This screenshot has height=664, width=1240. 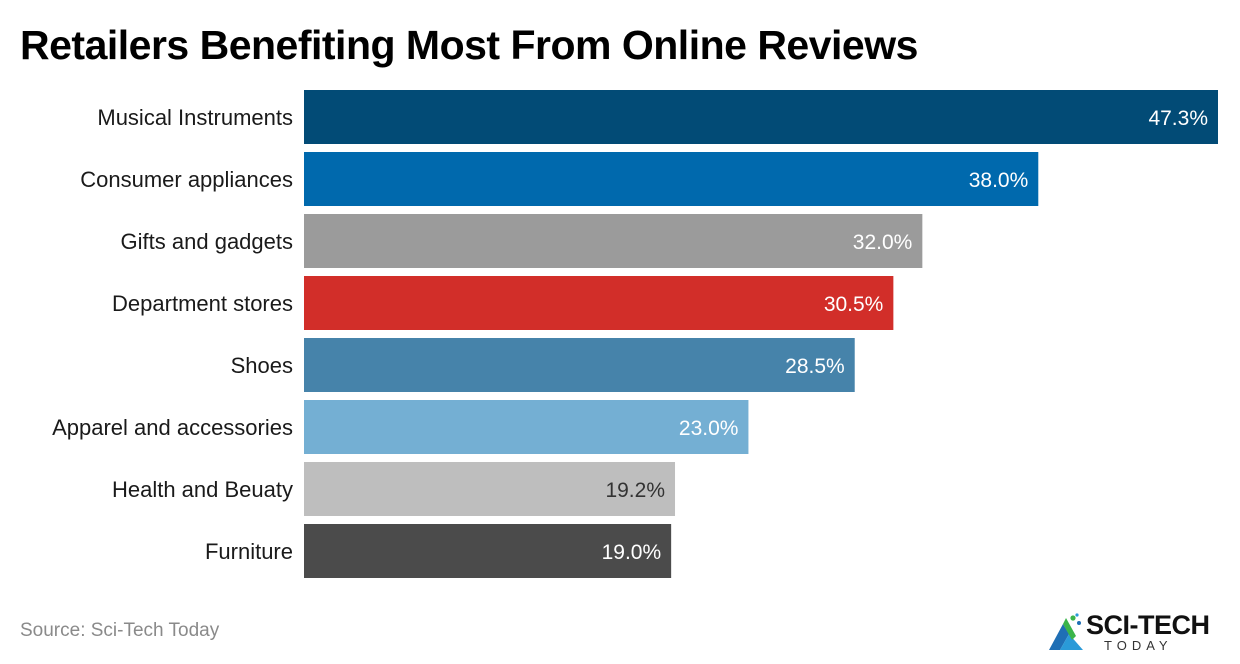 I want to click on category-label-3: Department stores, so click(x=202, y=303).